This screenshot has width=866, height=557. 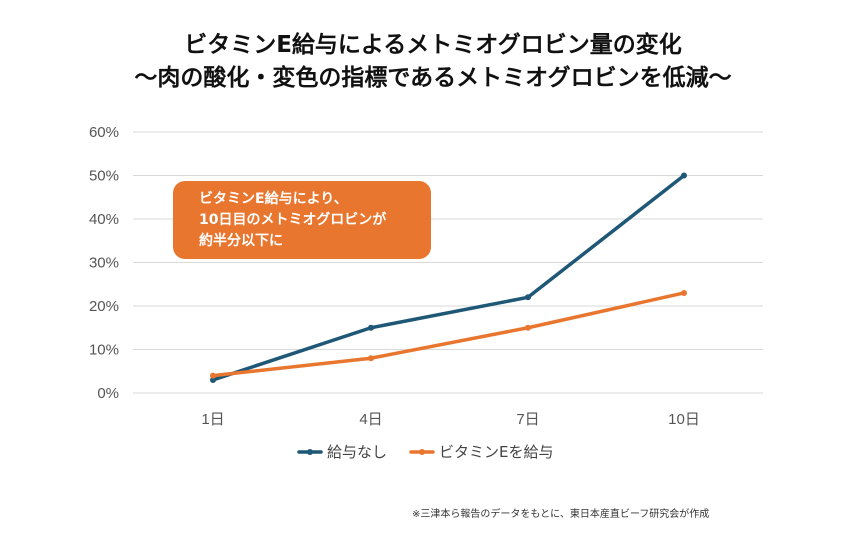 I want to click on x-tick-label: 4日, so click(x=370, y=419).